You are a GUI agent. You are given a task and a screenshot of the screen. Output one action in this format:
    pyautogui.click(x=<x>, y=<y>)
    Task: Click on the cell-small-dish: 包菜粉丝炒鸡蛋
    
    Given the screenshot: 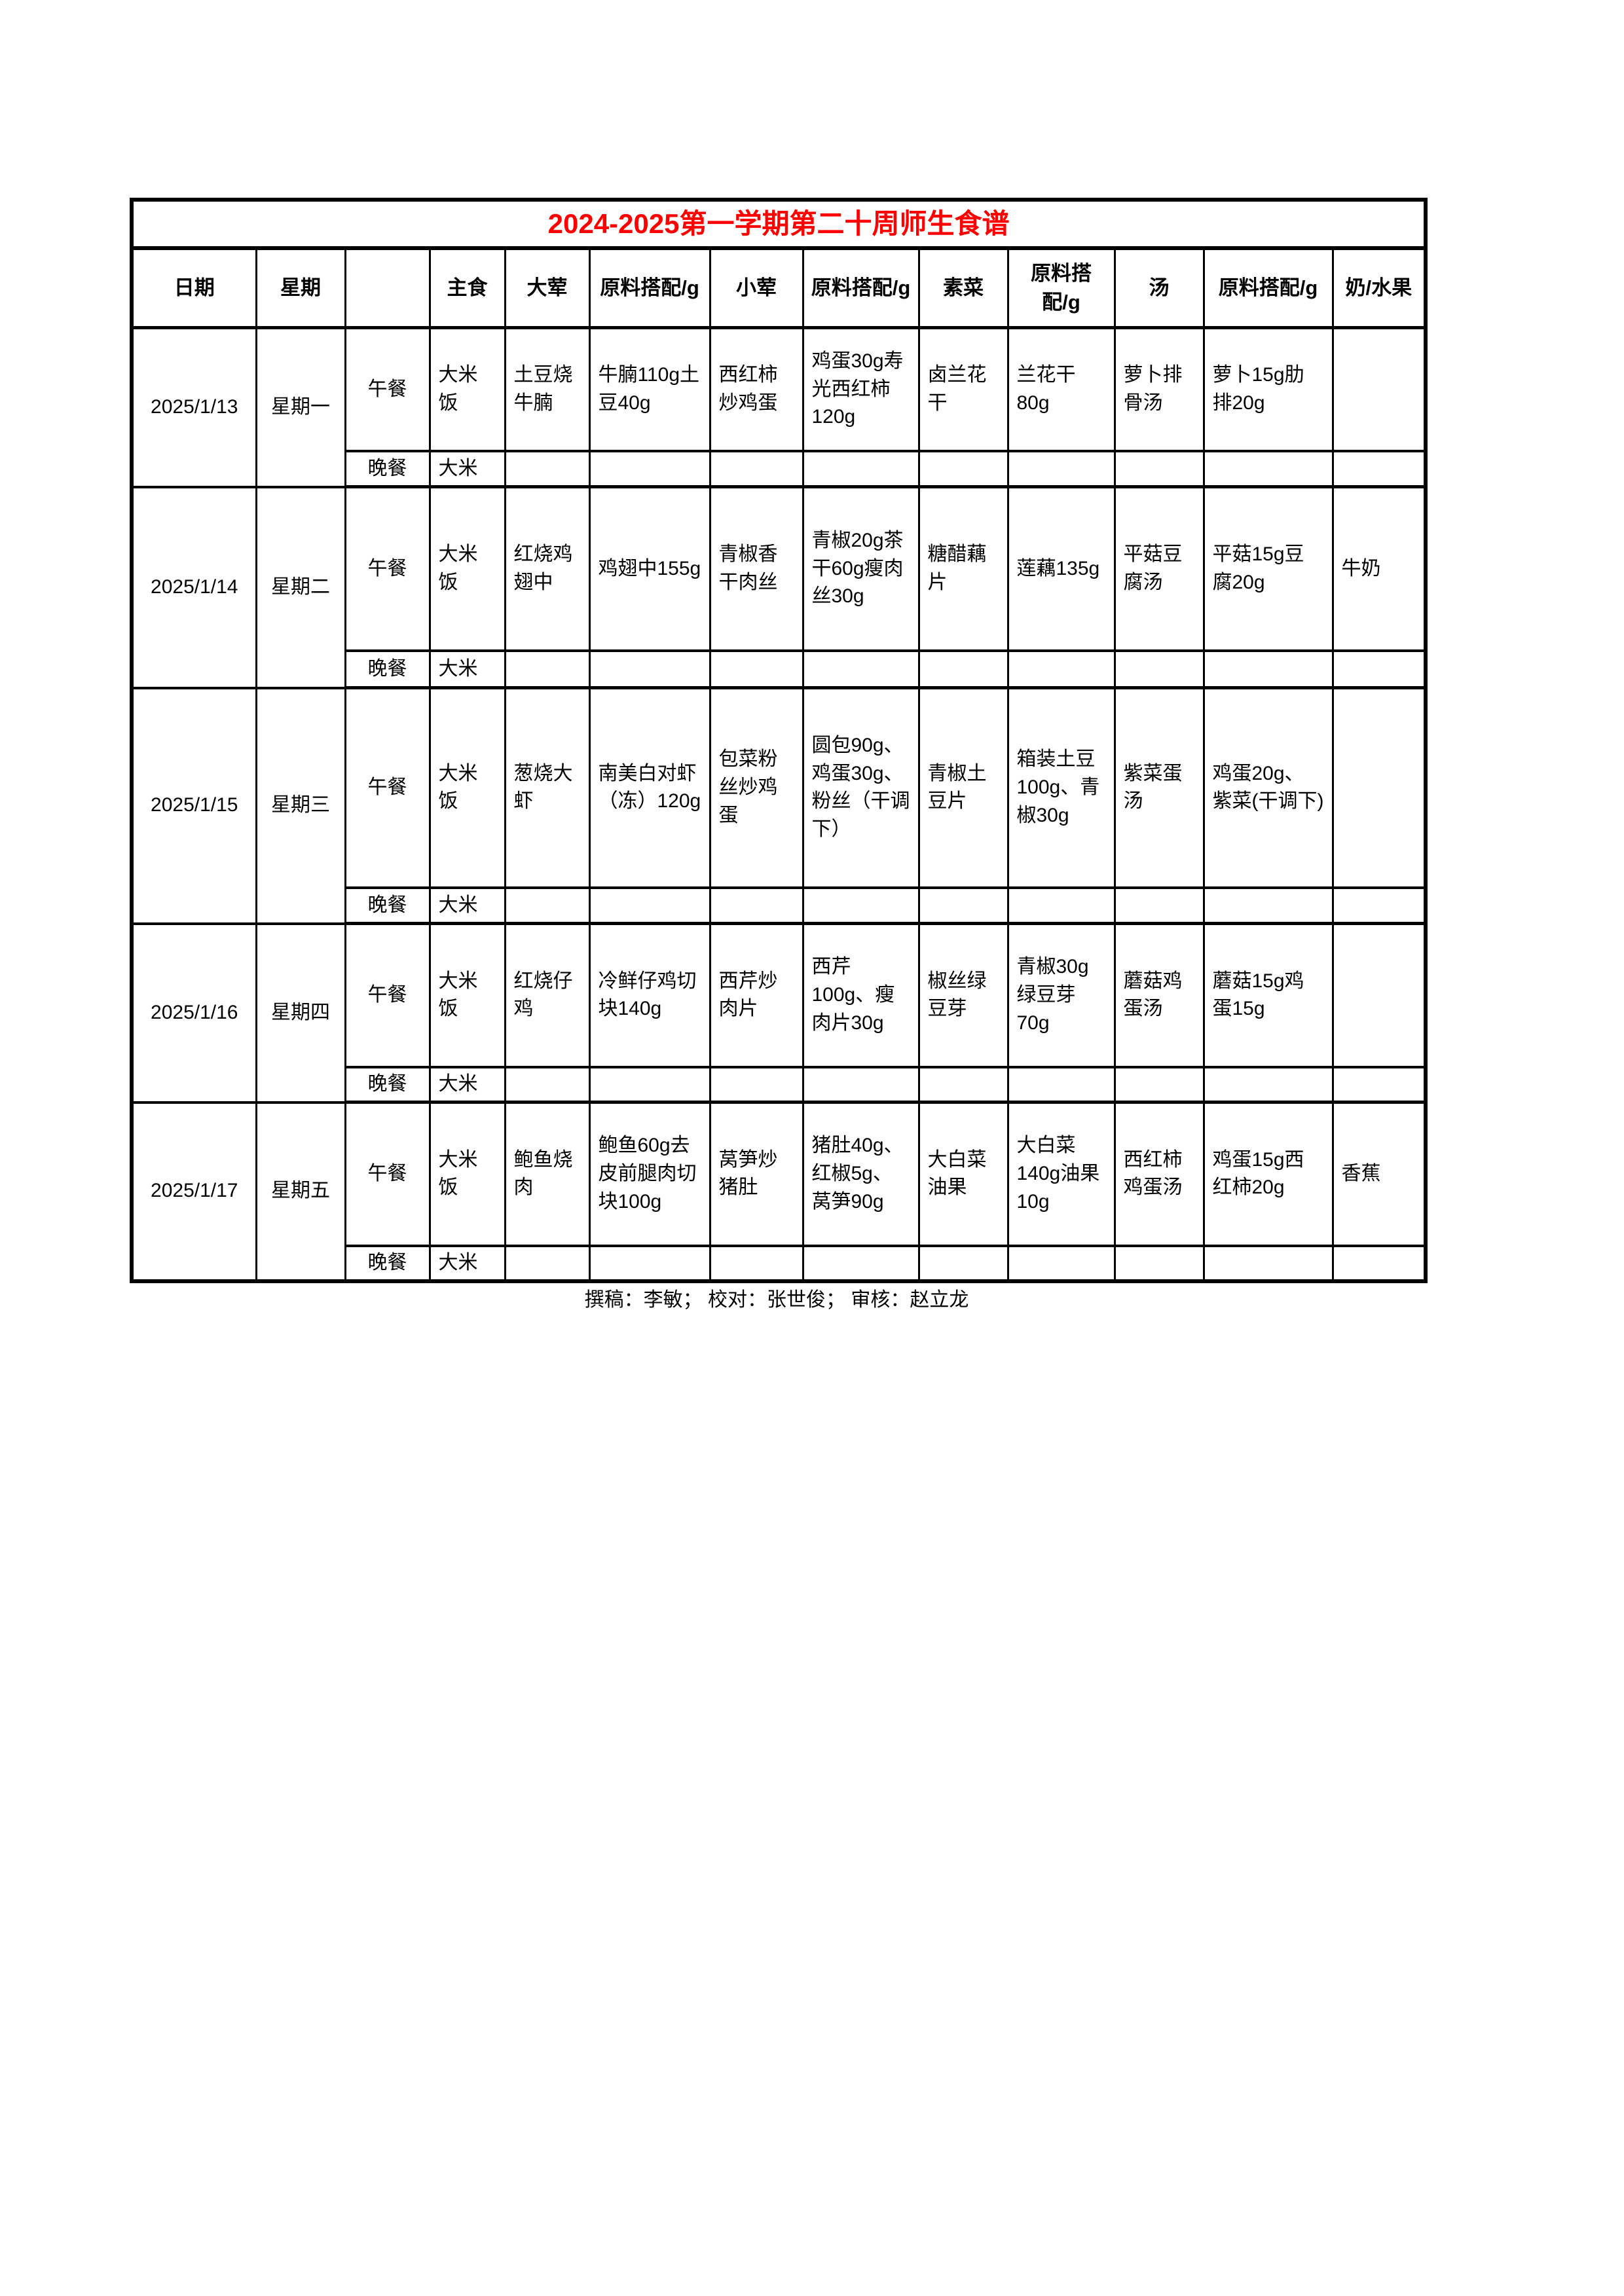 What is the action you would take?
    pyautogui.click(x=756, y=788)
    